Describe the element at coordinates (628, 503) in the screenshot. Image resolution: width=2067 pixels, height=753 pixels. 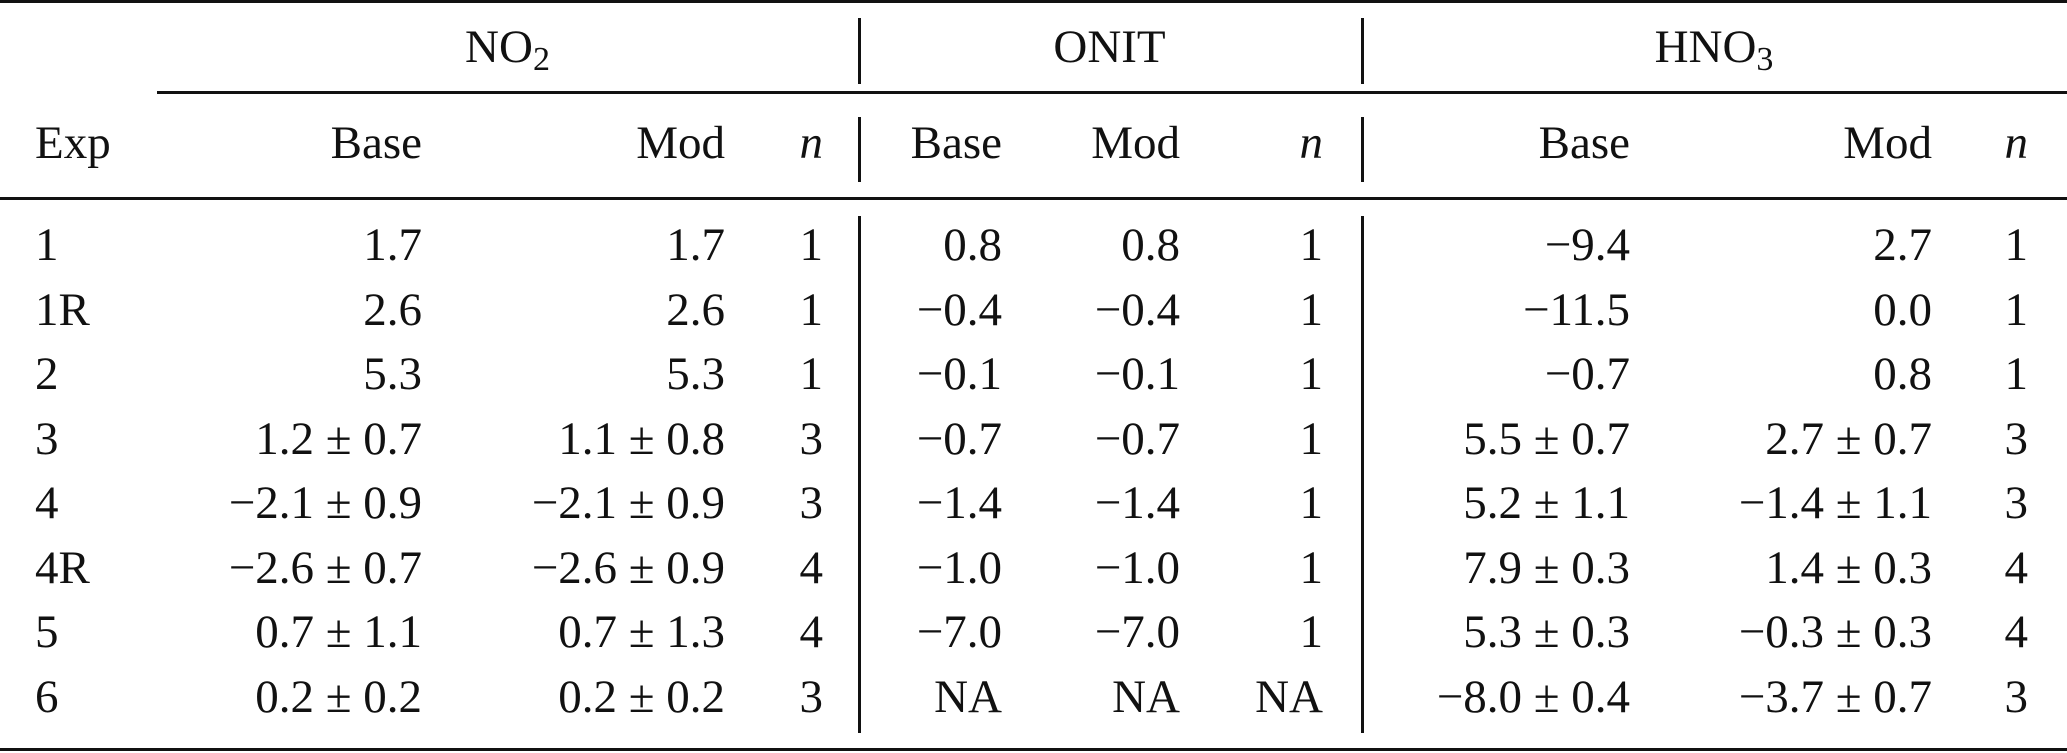
I see `cell-no2-mod: −2.1 ± 0.9` at that location.